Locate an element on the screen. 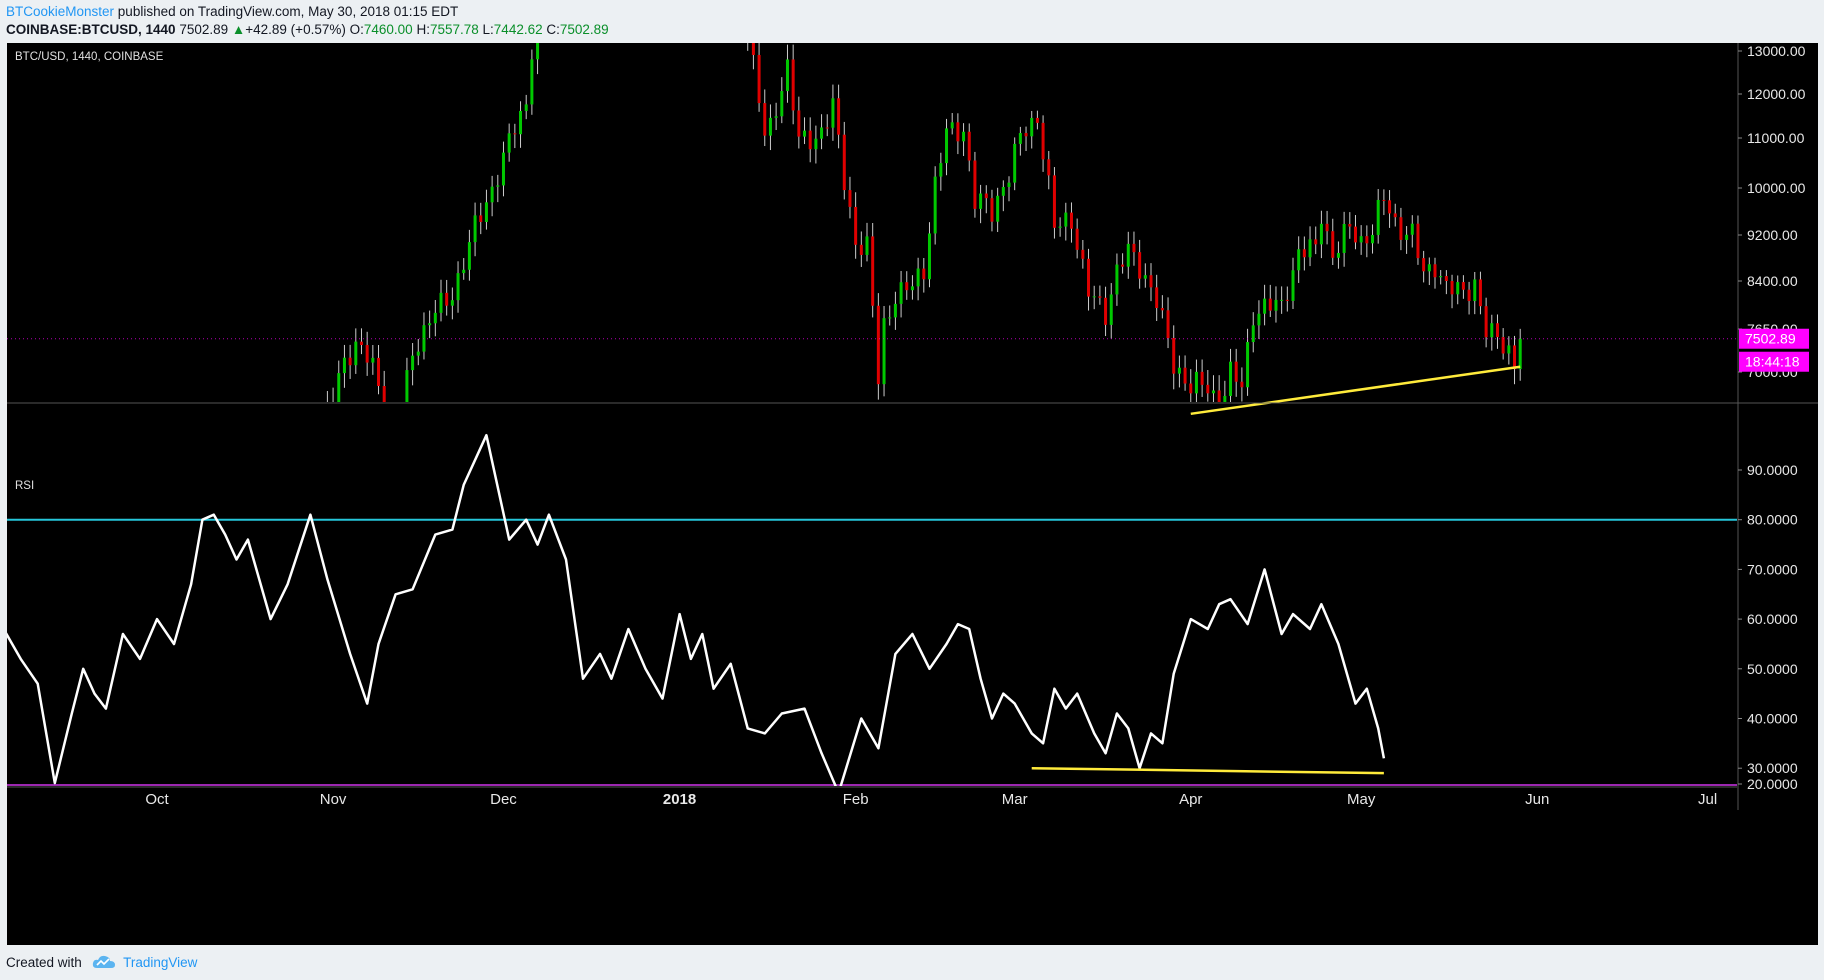 The height and width of the screenshot is (980, 1824). time-tick-label: Apr is located at coordinates (1190, 799).